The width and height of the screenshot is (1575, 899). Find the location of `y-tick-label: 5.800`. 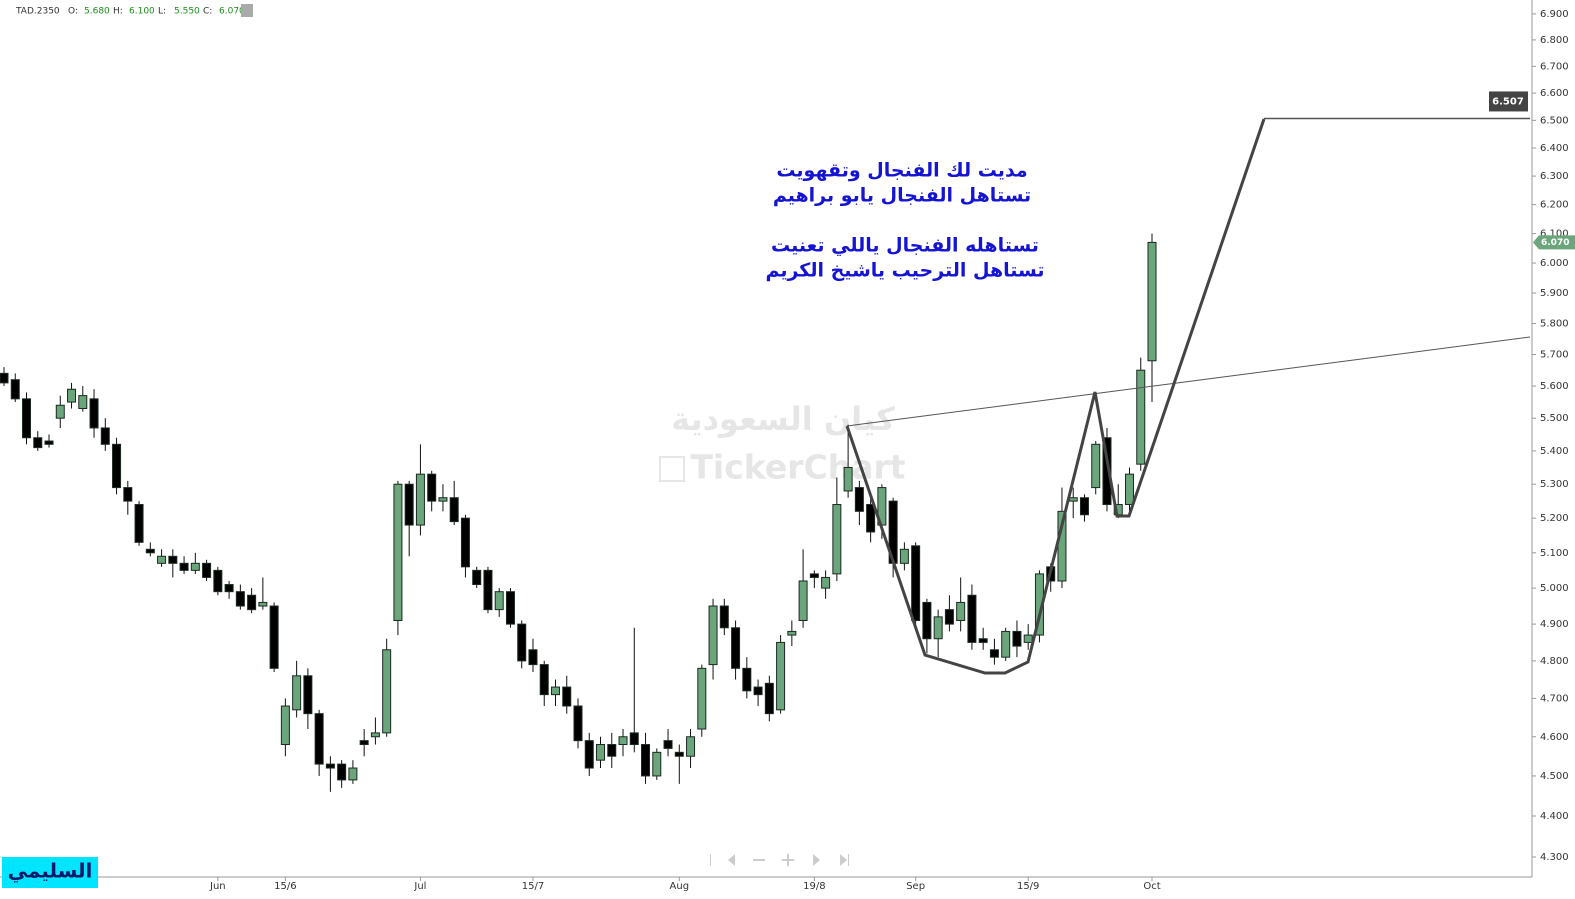

y-tick-label: 5.800 is located at coordinates (1554, 324).